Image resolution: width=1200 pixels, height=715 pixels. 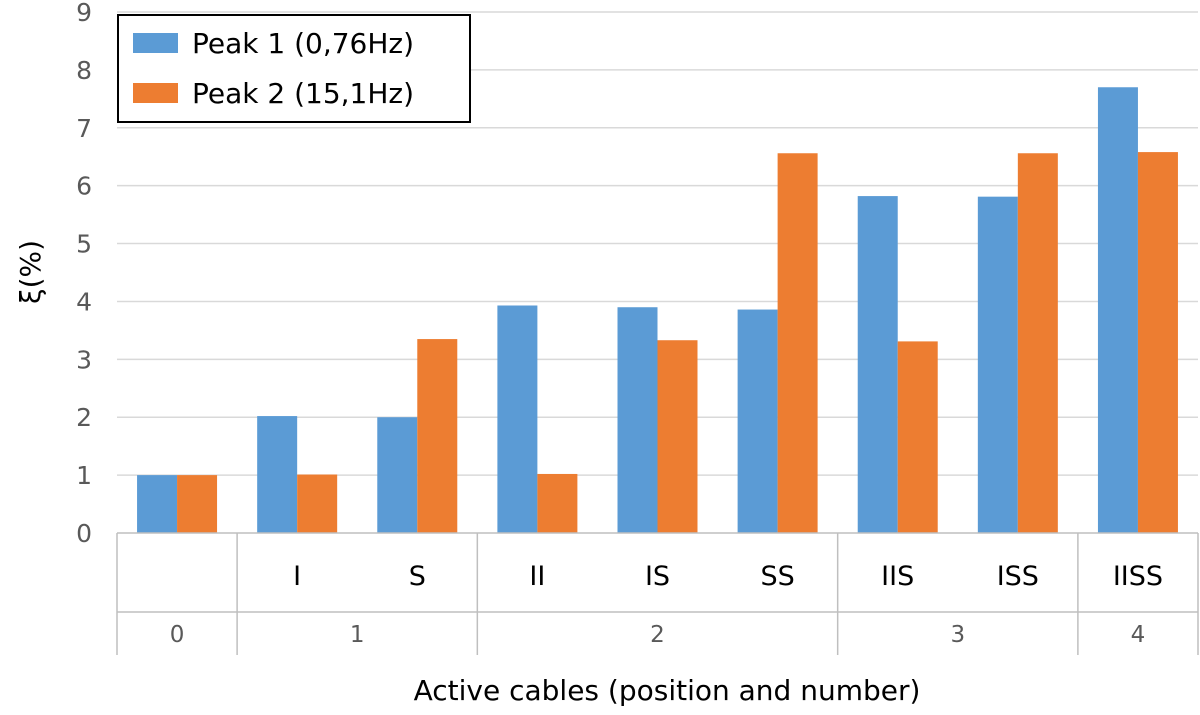 I want to click on x-group-label: 3, so click(x=957, y=635).